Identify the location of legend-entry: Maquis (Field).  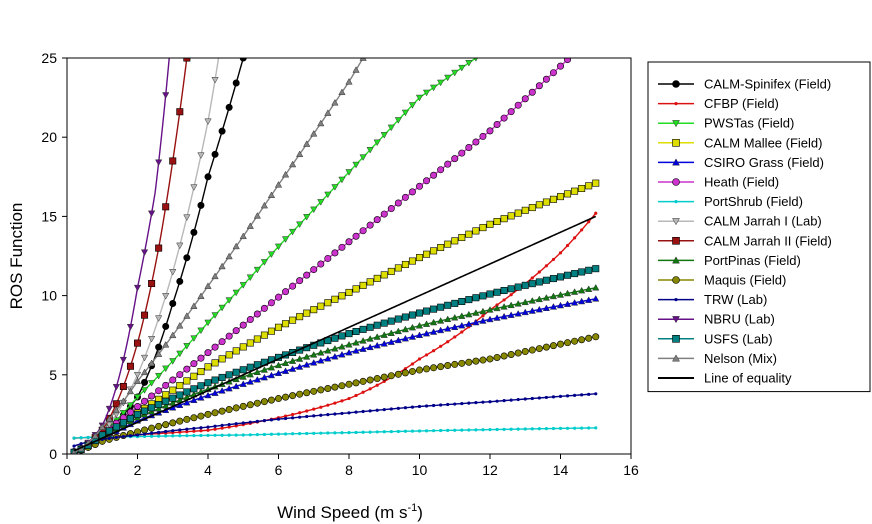
(722, 280).